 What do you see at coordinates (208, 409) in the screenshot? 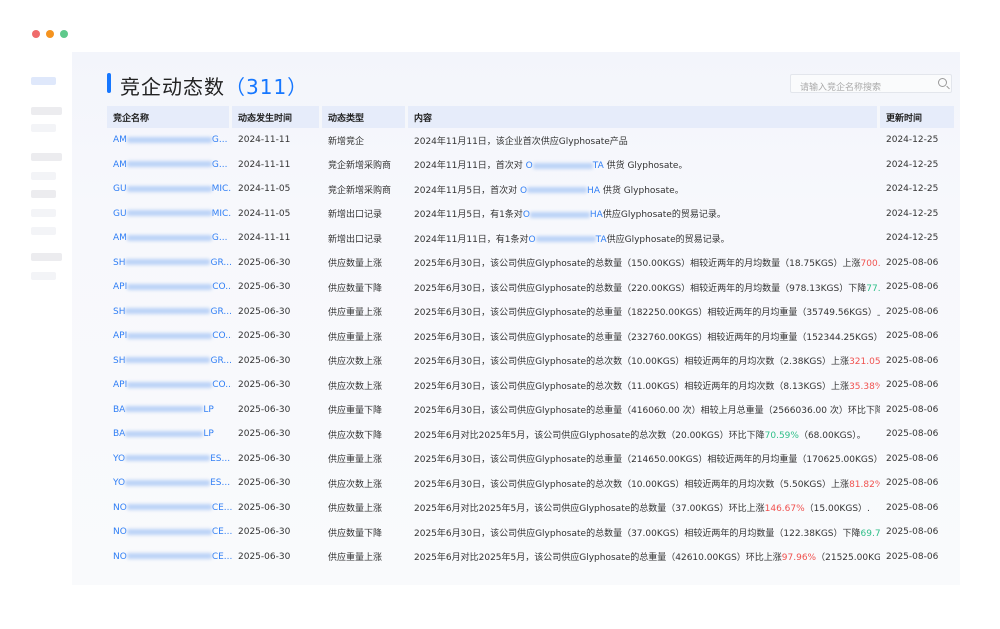
I see `competitor-name-end: LP` at bounding box center [208, 409].